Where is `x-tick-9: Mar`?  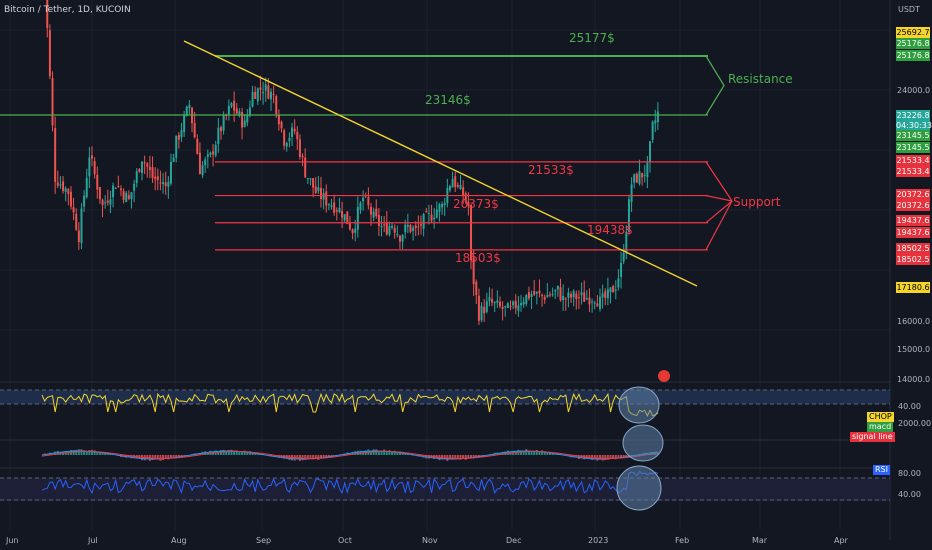
x-tick-9: Mar is located at coordinates (760, 540).